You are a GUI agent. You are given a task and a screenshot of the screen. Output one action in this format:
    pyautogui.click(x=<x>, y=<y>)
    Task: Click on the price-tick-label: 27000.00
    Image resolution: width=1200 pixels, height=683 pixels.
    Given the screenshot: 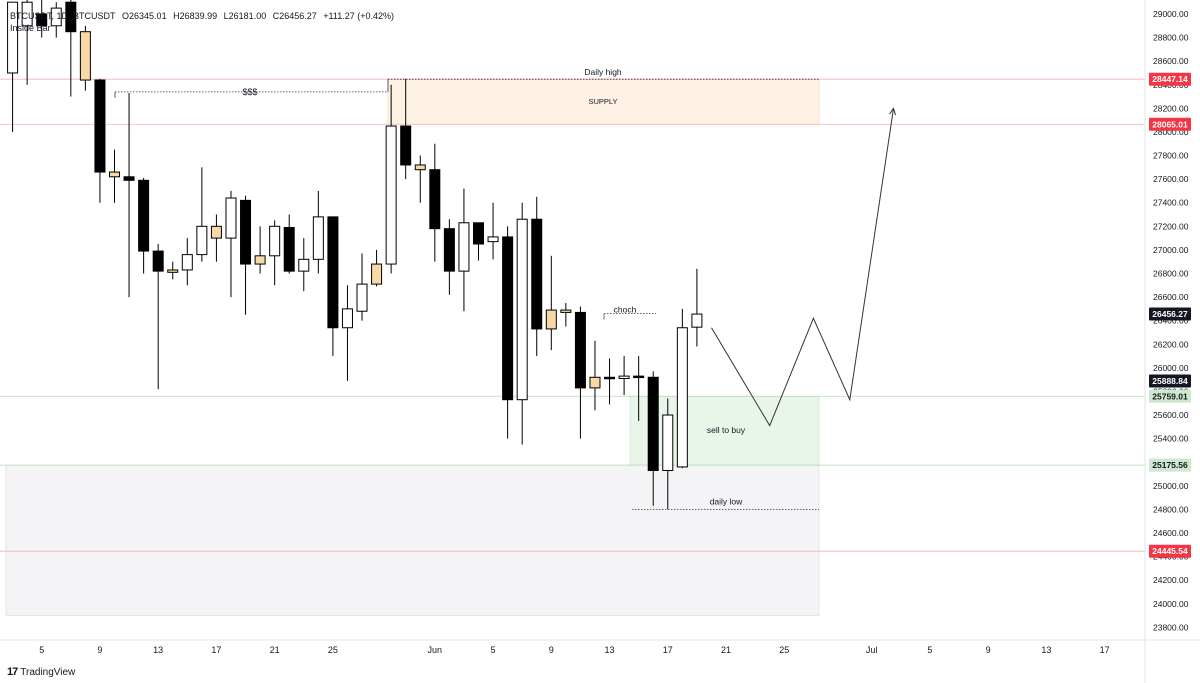 What is the action you would take?
    pyautogui.click(x=1171, y=250)
    